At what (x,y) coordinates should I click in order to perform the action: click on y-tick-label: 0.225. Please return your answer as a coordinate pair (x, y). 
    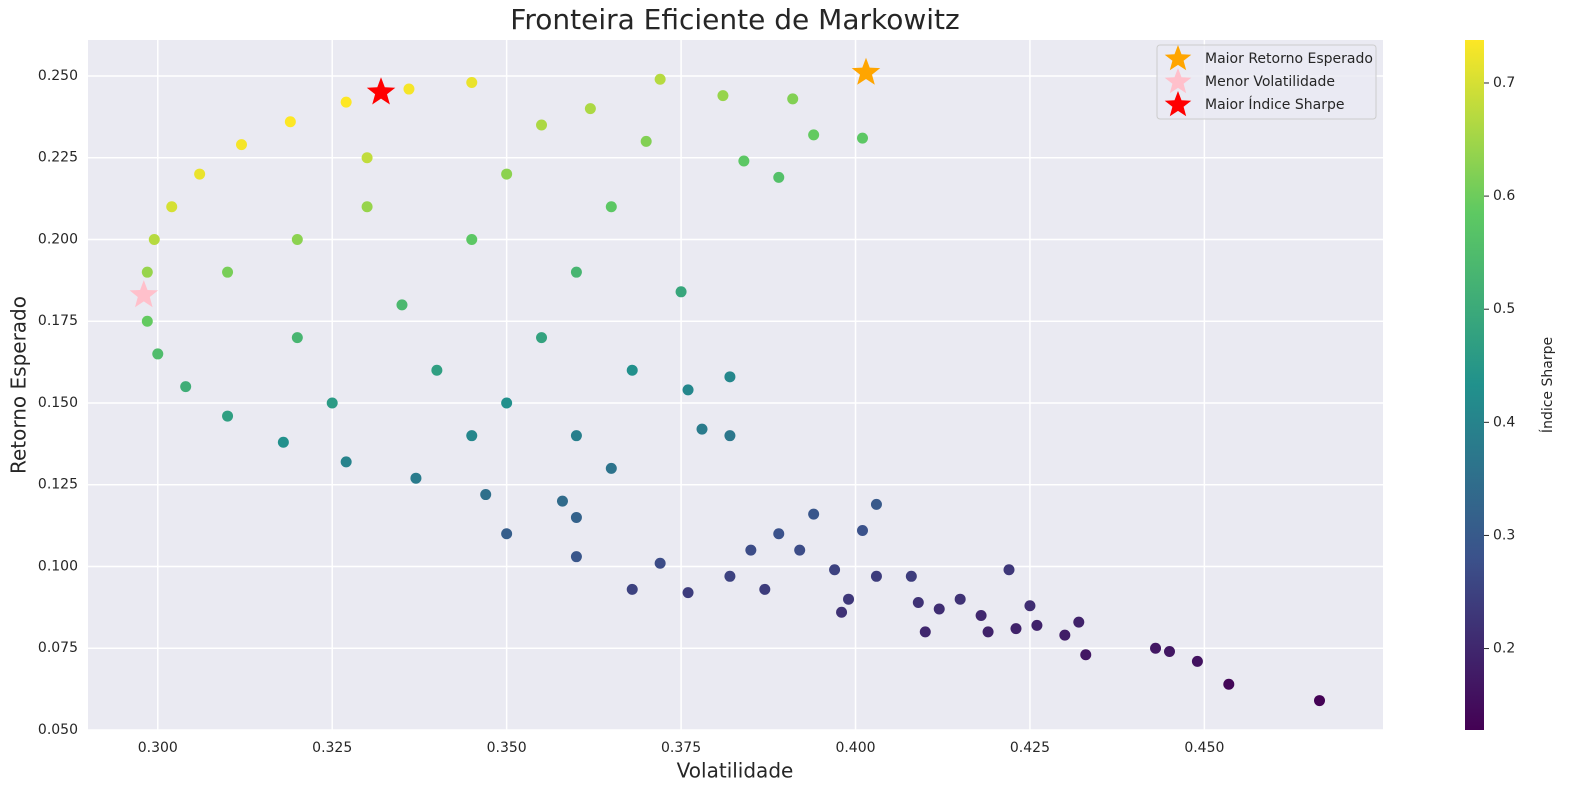
    Looking at the image, I should click on (58, 158).